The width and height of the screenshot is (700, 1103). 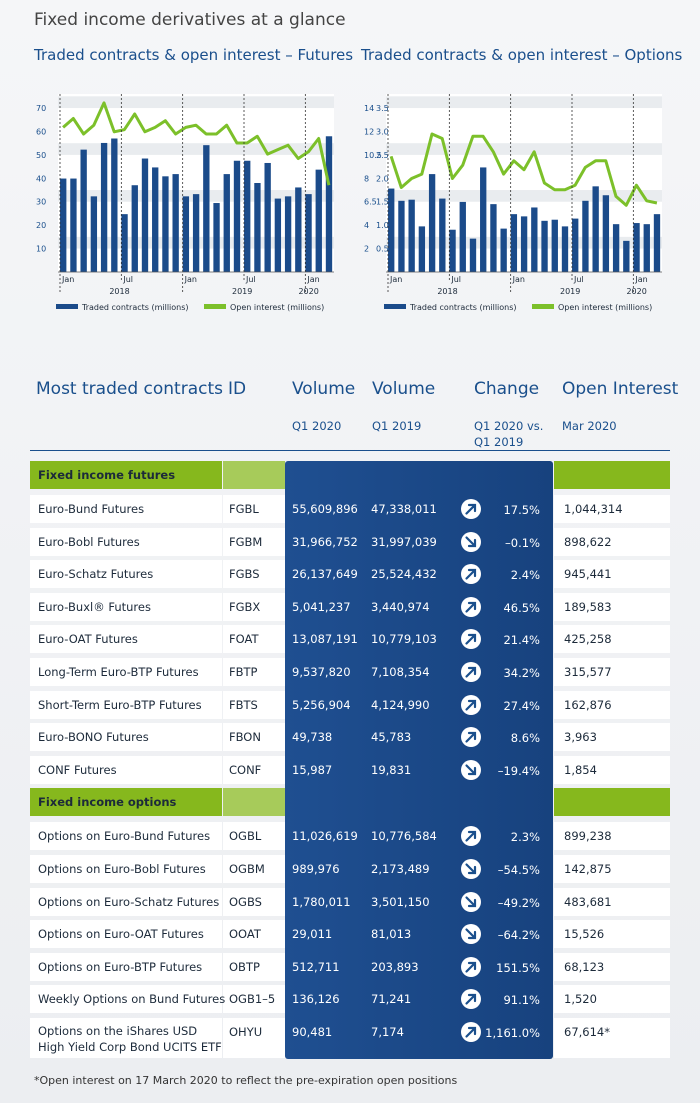 I want to click on open-interest: 898,622, so click(x=588, y=541).